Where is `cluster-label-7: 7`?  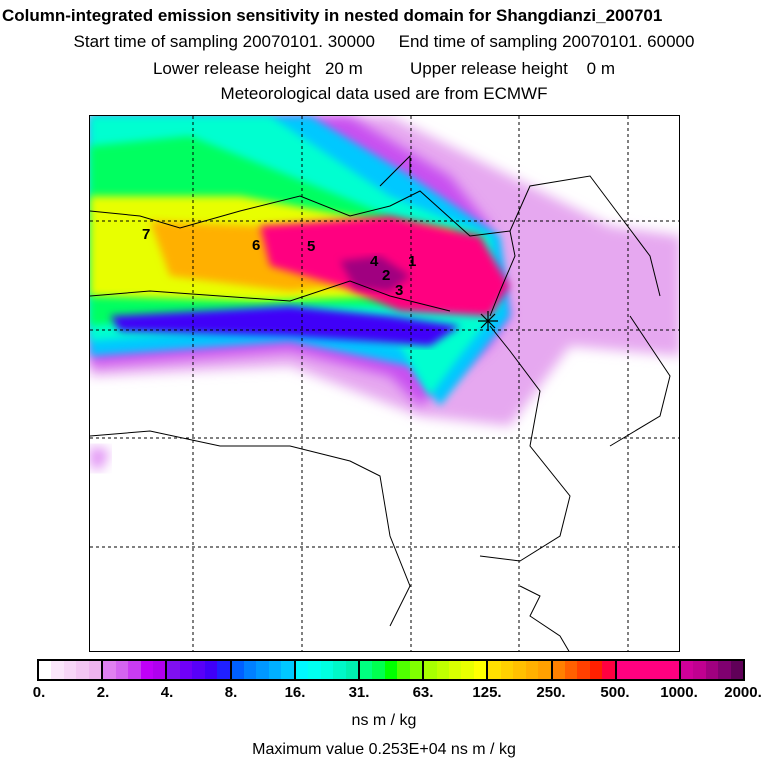
cluster-label-7: 7 is located at coordinates (146, 234).